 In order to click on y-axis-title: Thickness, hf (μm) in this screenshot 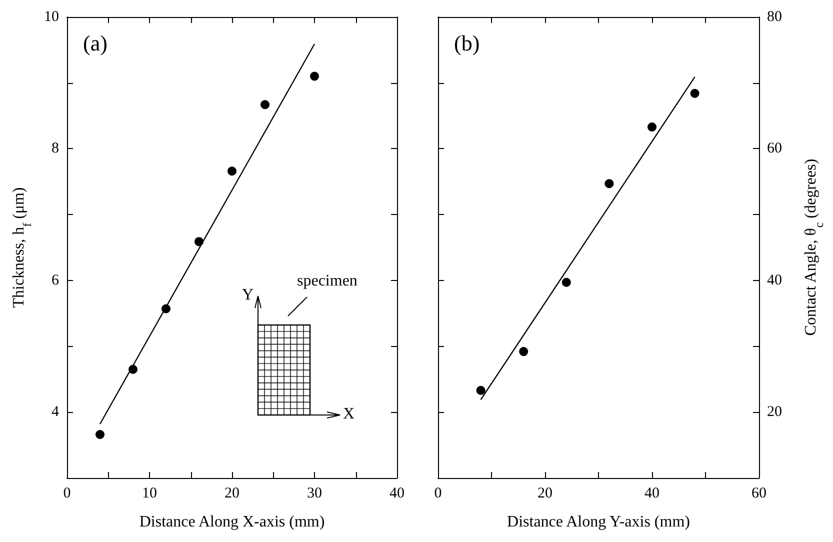, I will do `click(22, 247)`.